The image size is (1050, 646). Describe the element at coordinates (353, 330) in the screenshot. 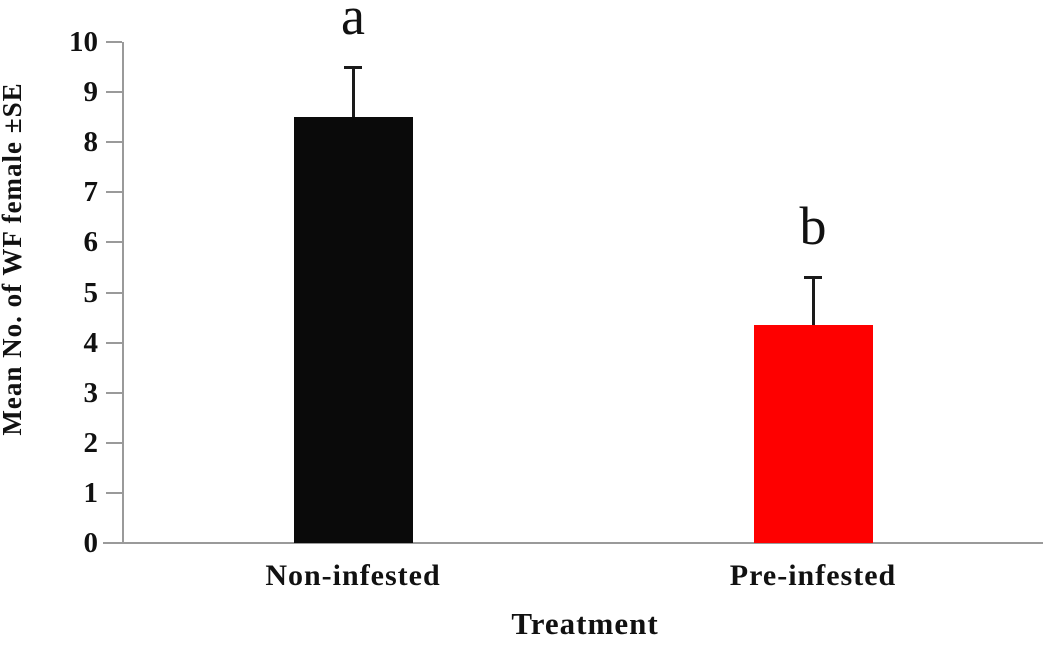

I see `bar-non-infested` at that location.